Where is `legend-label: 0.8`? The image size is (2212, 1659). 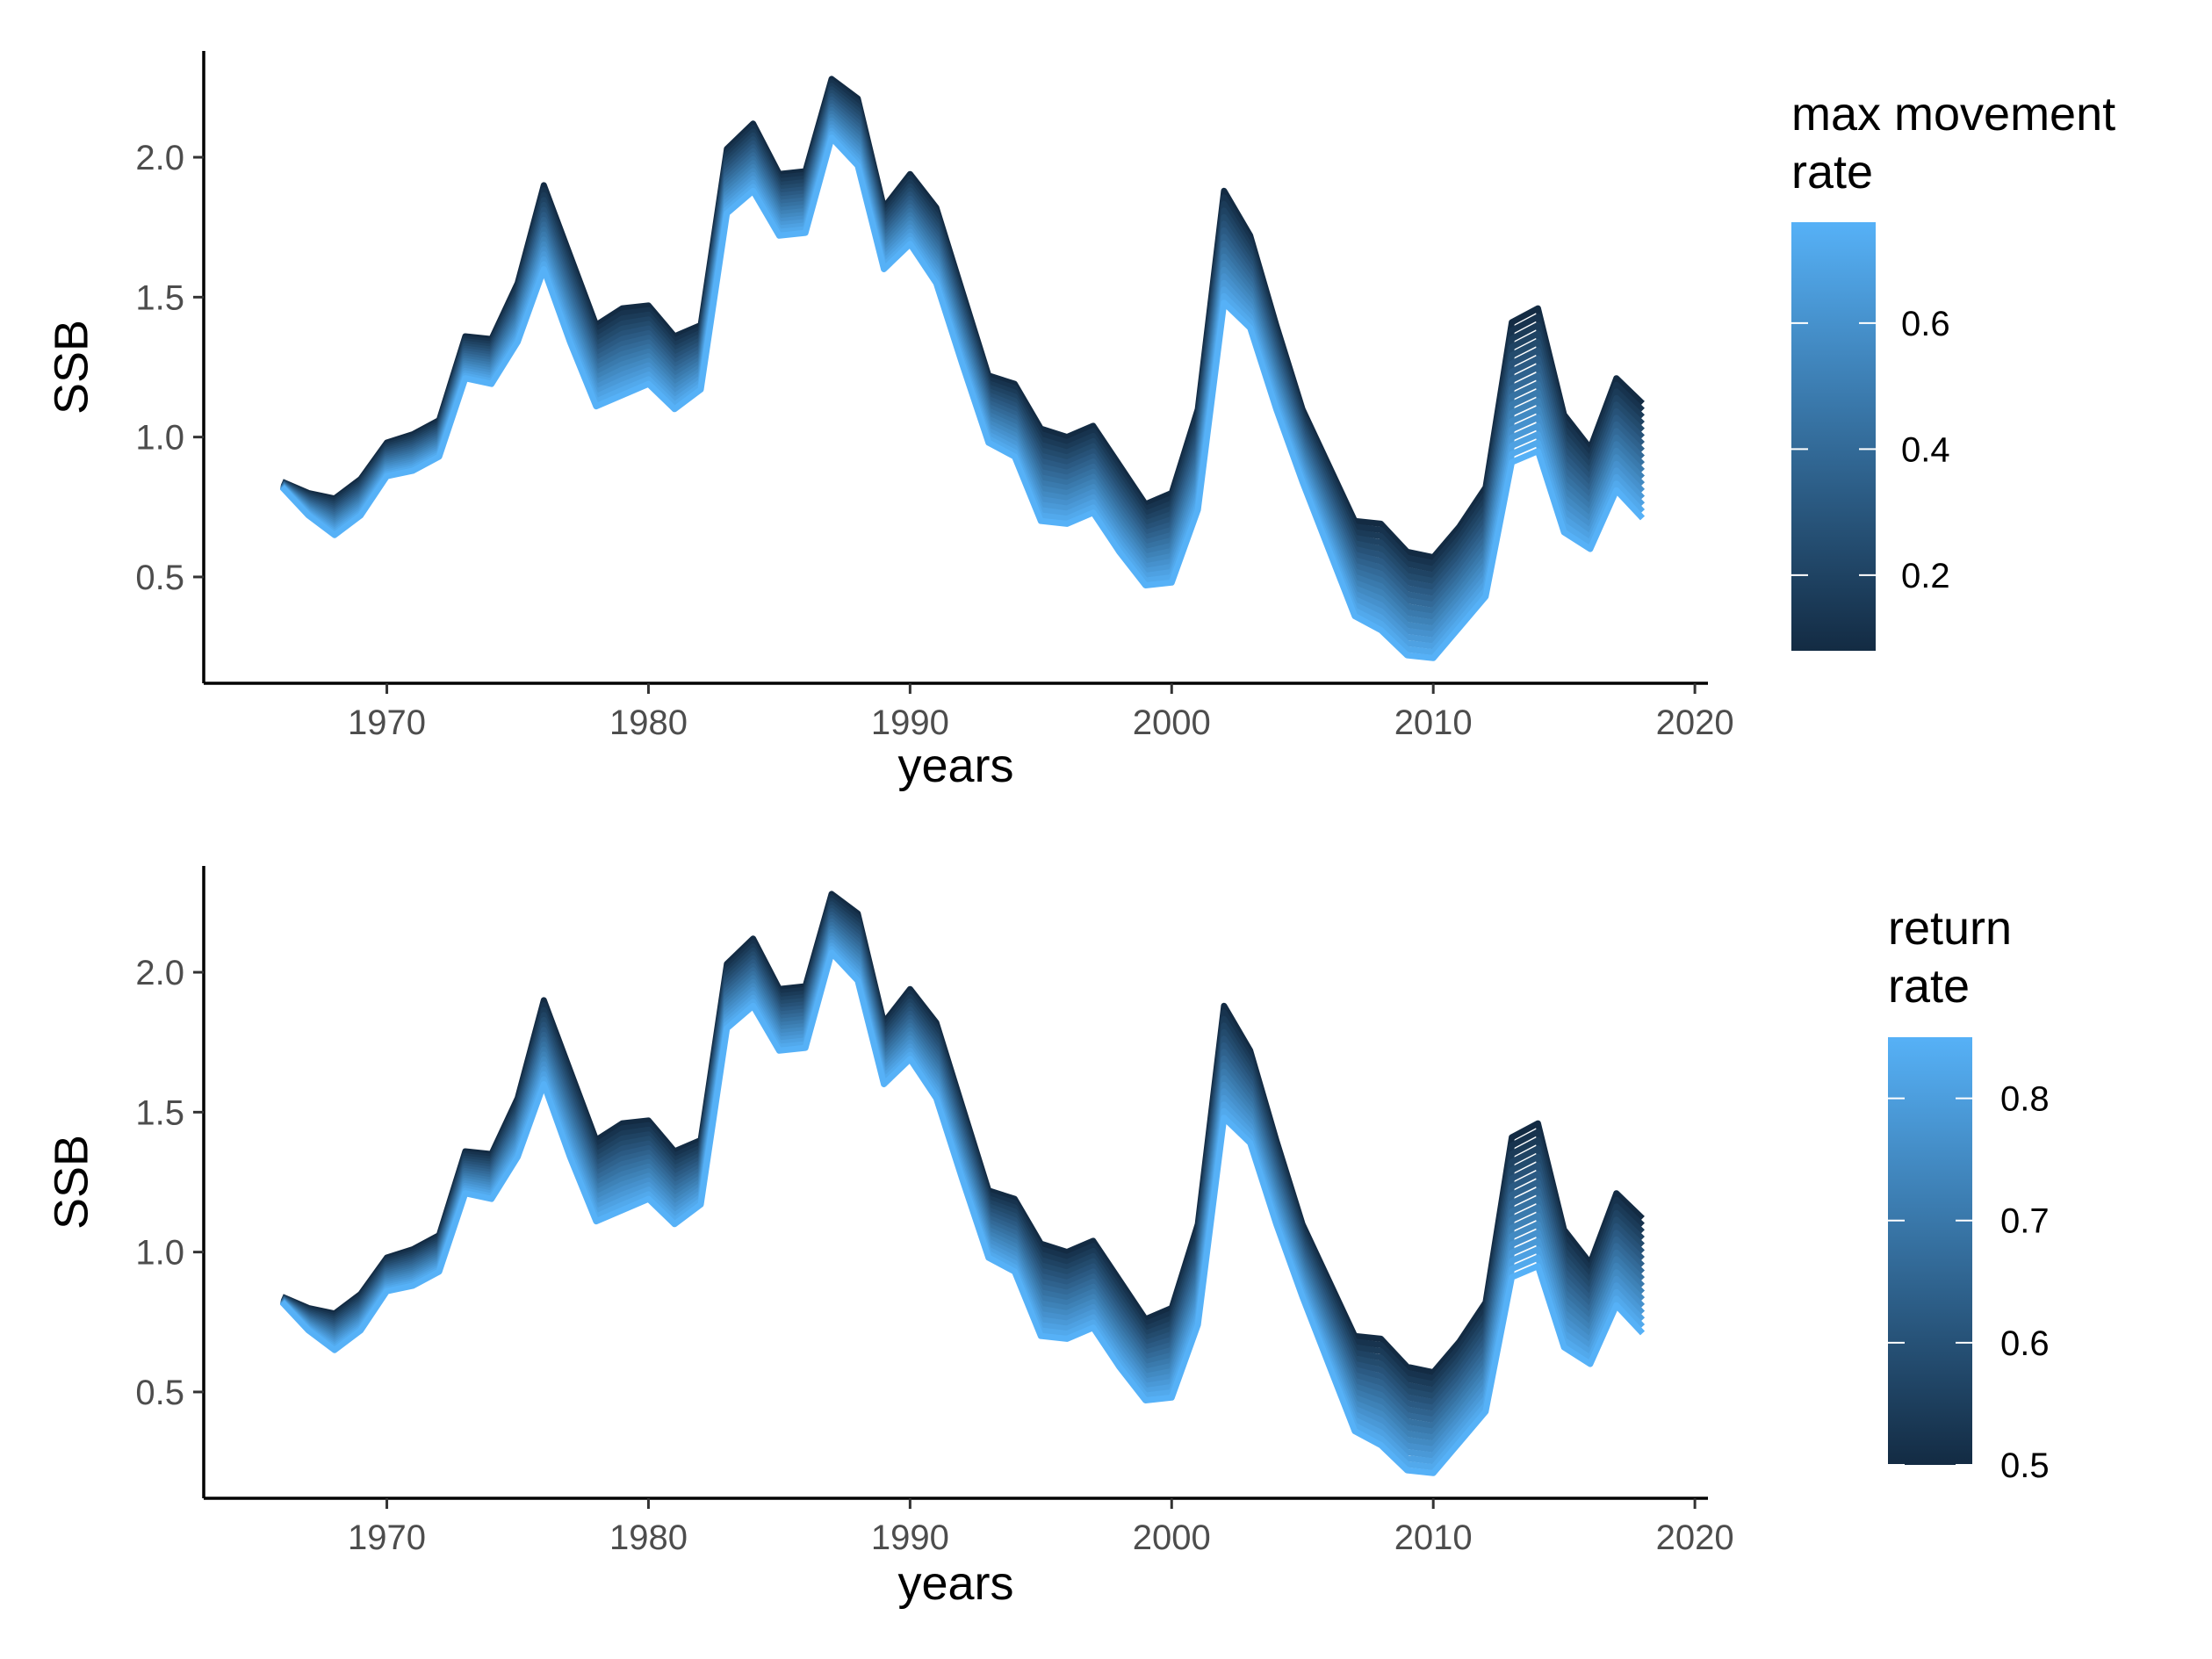
legend-label: 0.8 is located at coordinates (2025, 1099).